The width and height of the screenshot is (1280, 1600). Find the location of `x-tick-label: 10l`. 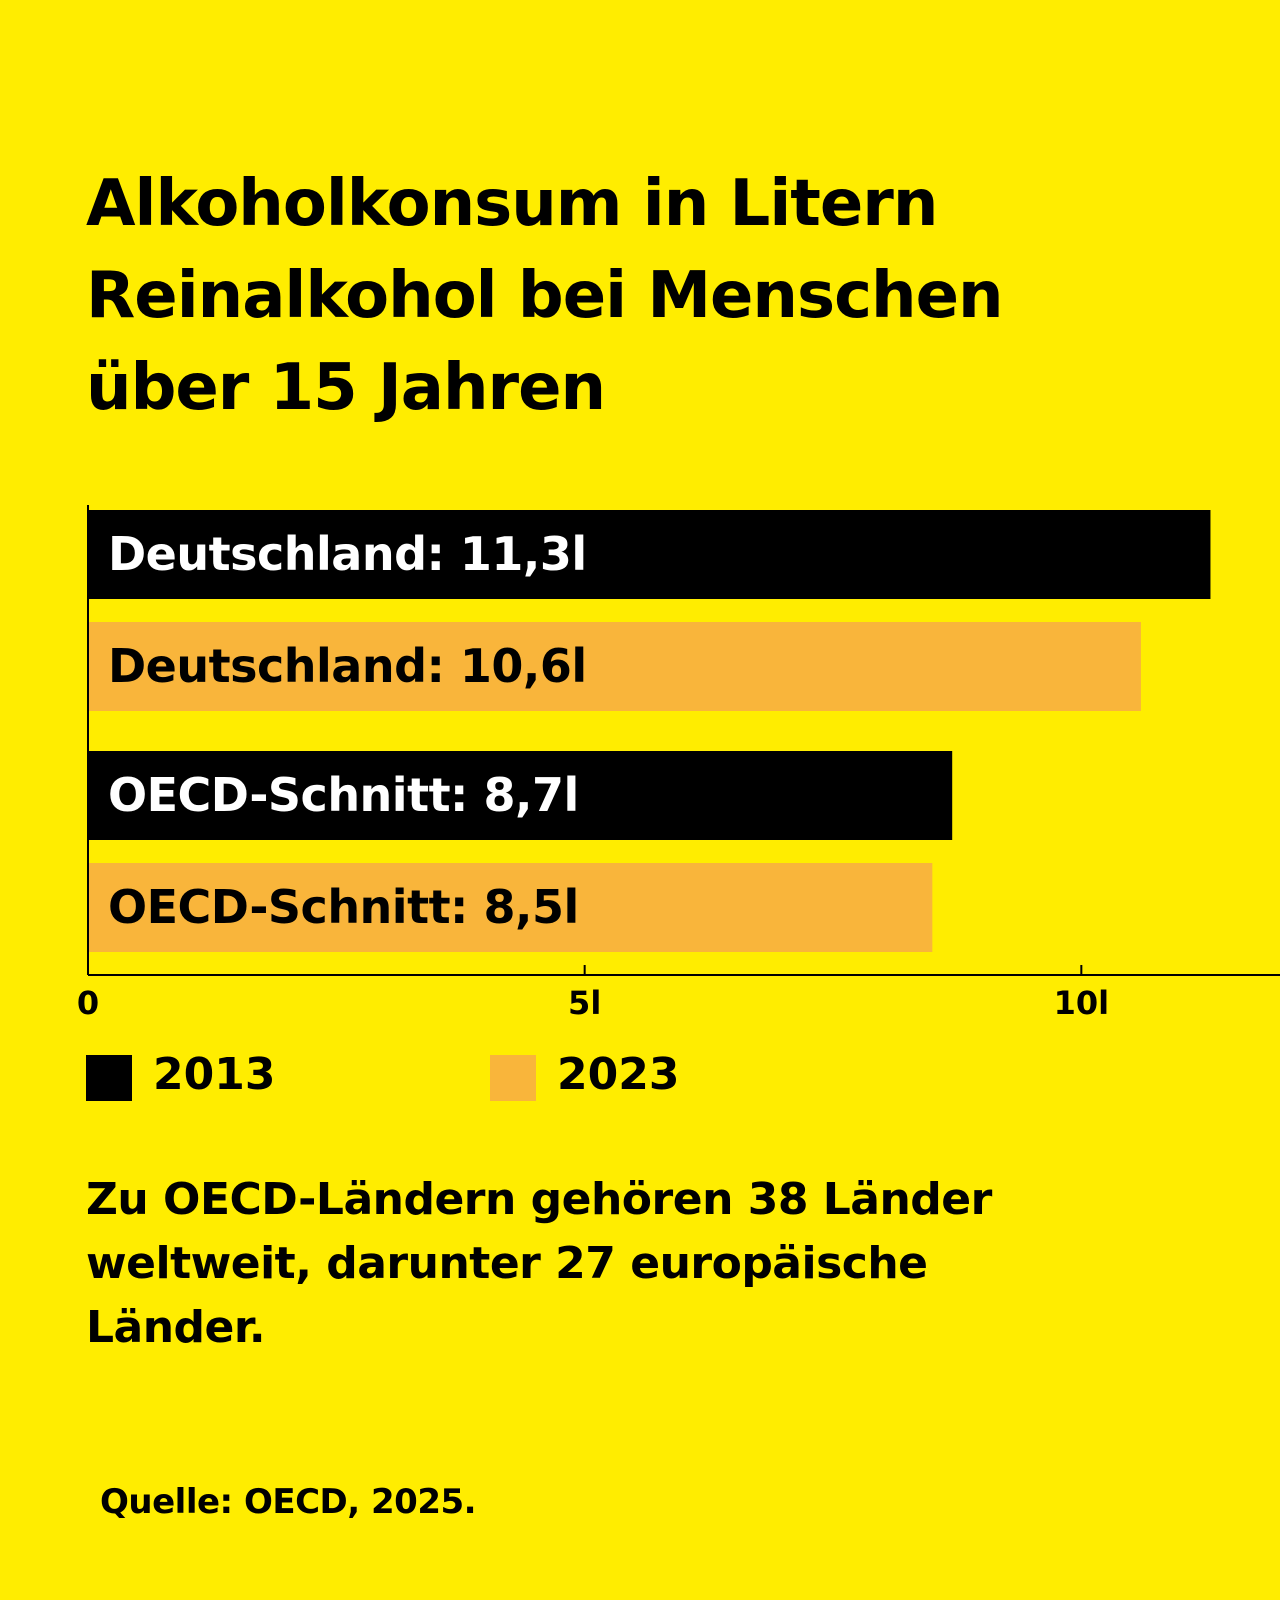

x-tick-label: 10l is located at coordinates (1082, 1003).